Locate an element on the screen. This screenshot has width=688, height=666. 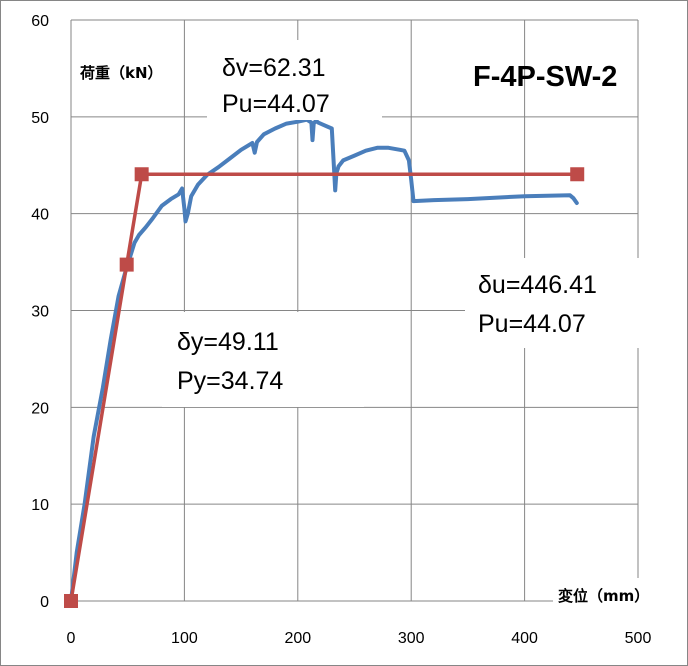
yield-annotation-box is located at coordinates (263, 359).